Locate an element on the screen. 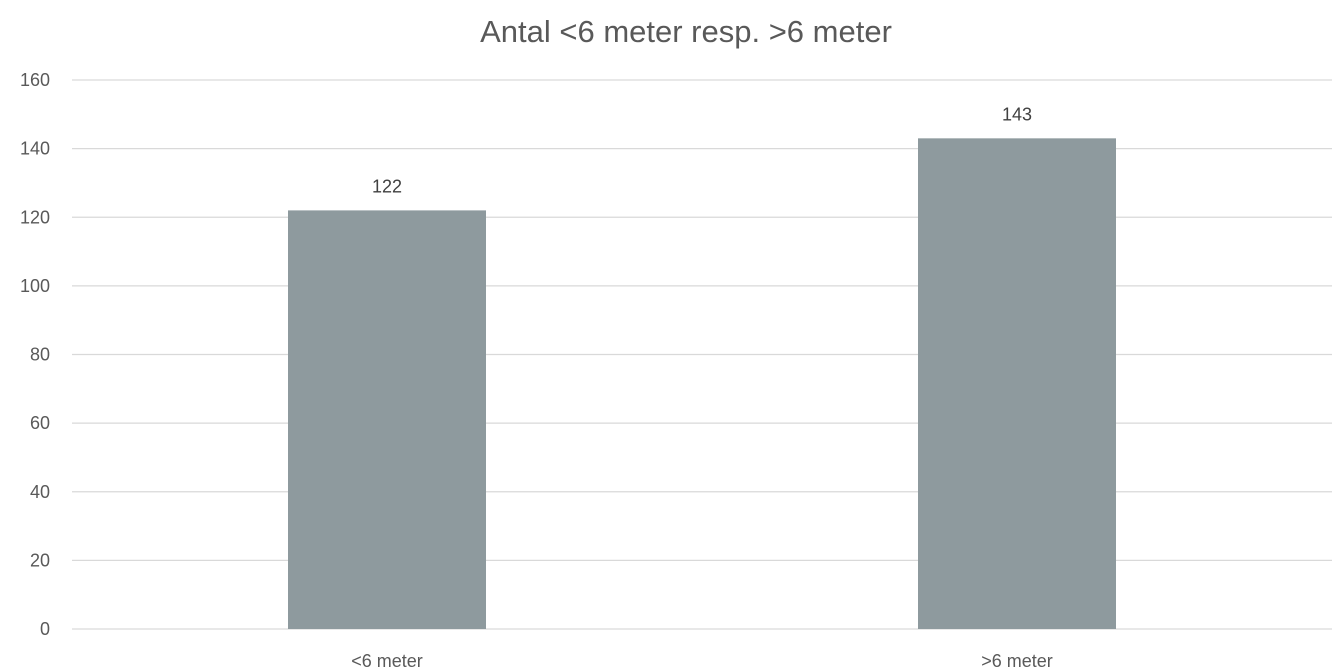 Image resolution: width=1332 pixels, height=671 pixels. y-tick-label: 140 is located at coordinates (35, 149).